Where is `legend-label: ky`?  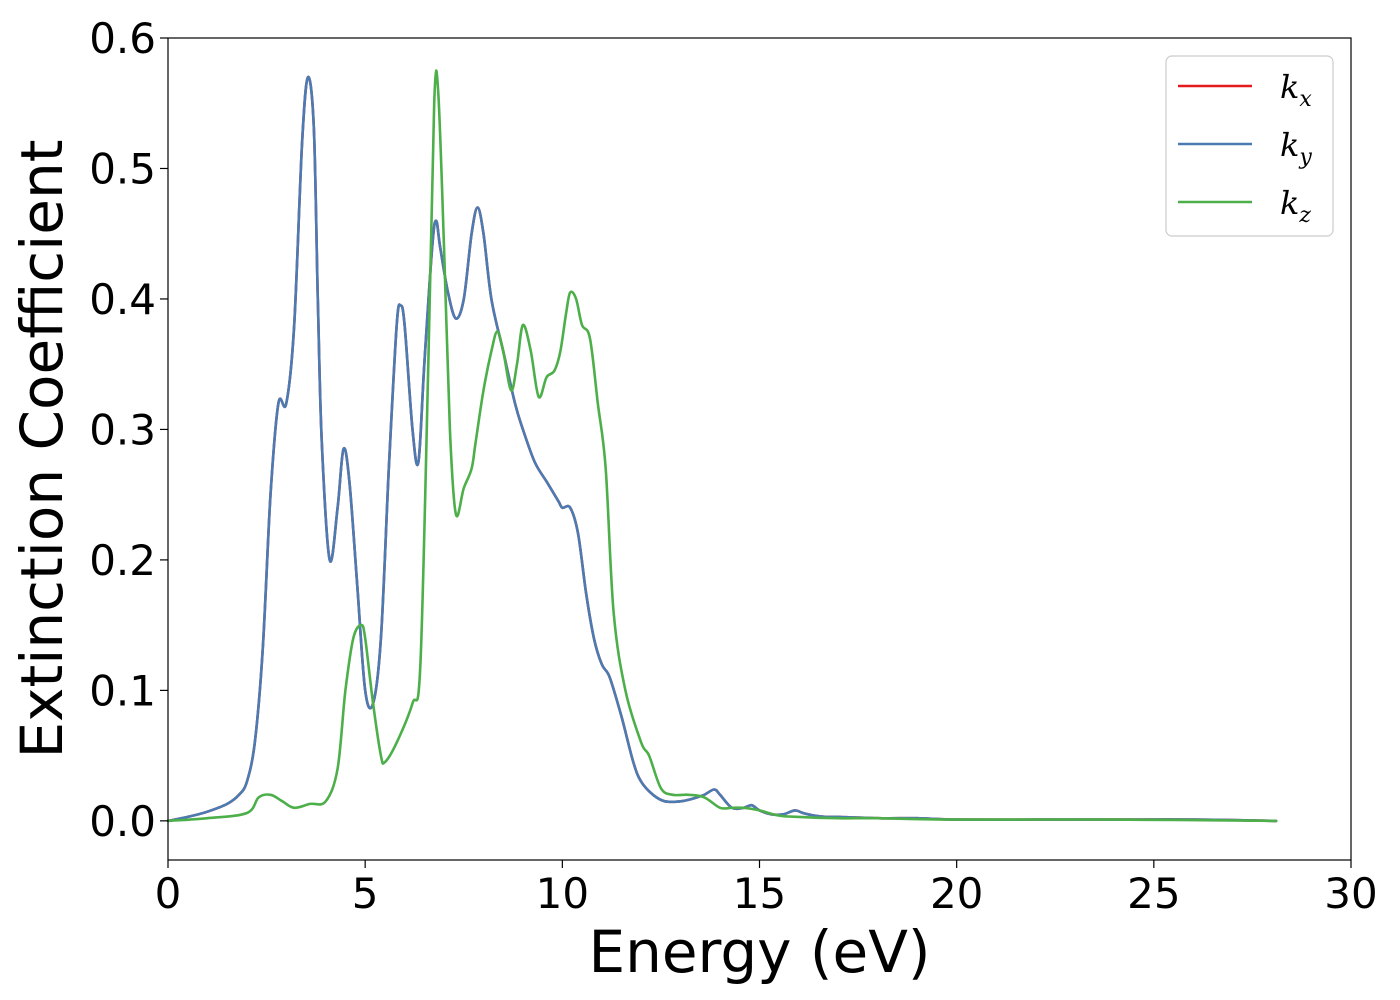 legend-label: ky is located at coordinates (1296, 148).